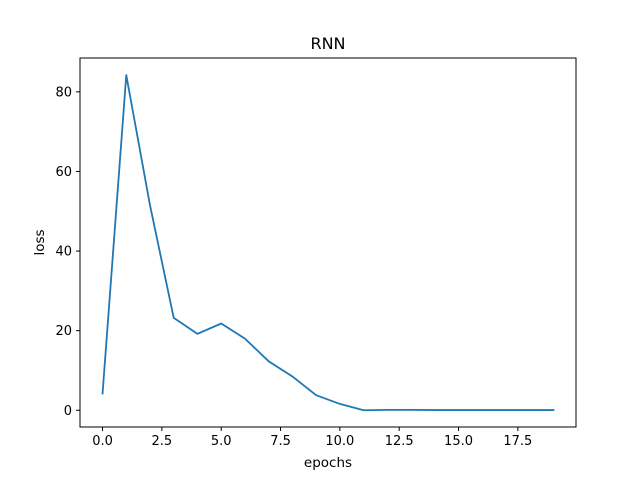  I want to click on x-tick-label: 2.5, so click(162, 441).